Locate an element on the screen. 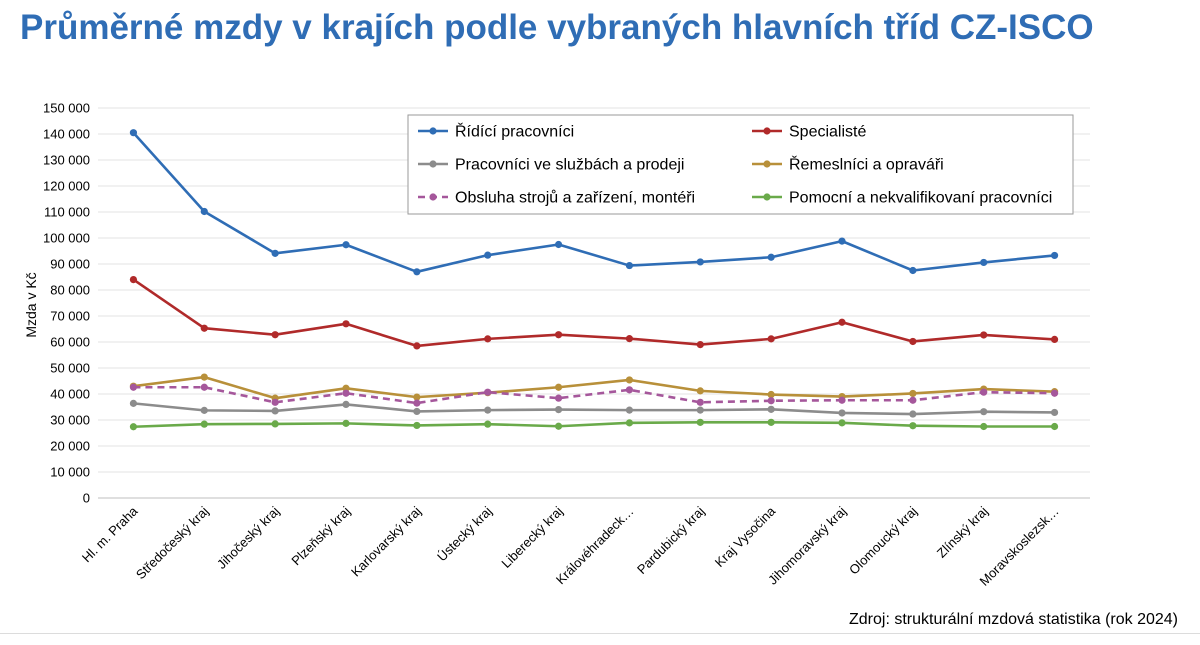 This screenshot has width=1200, height=645. x-tick-label: Olomoucký kraj is located at coordinates (883, 540).